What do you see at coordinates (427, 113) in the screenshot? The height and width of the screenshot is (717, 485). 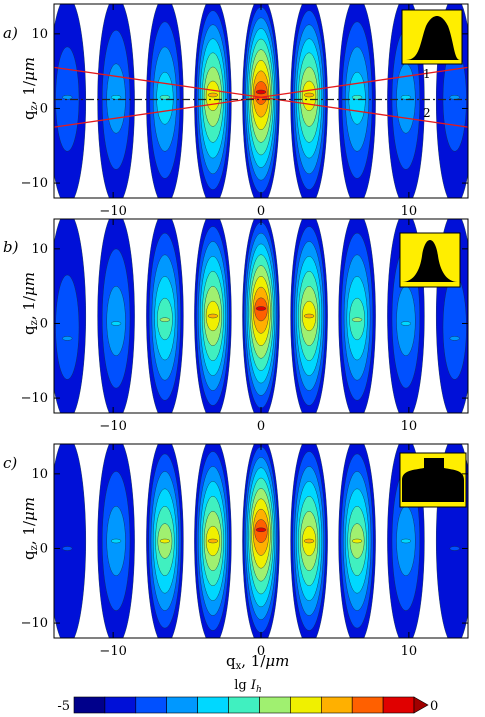 I see `line-label-2: 2` at bounding box center [427, 113].